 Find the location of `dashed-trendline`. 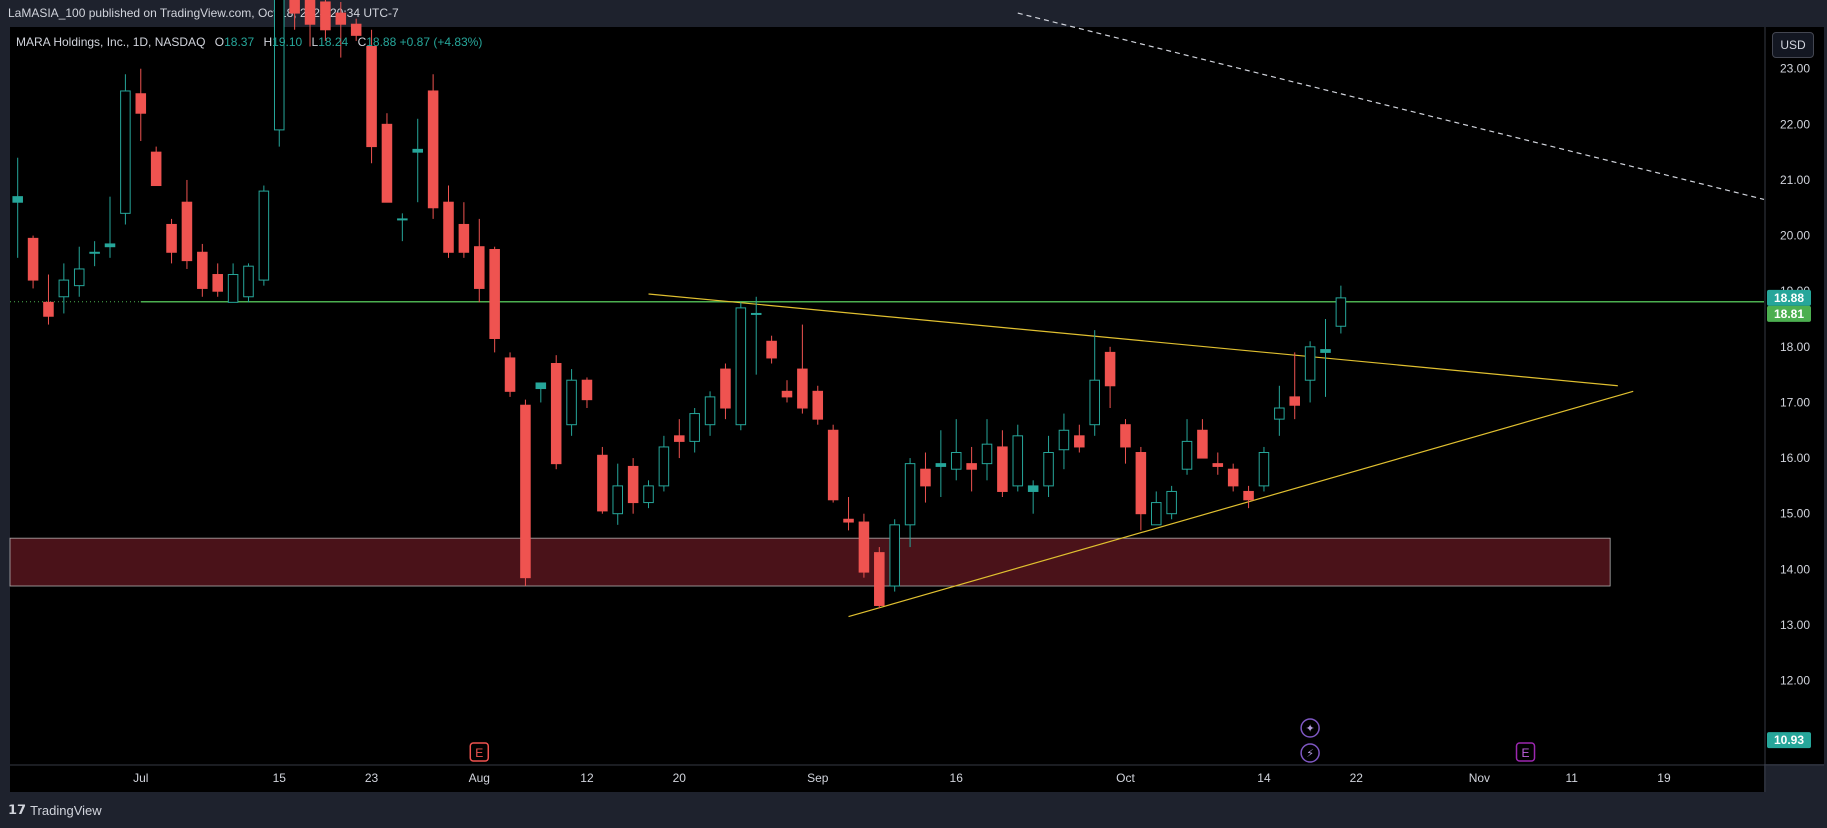

dashed-trendline is located at coordinates (1391, 106).